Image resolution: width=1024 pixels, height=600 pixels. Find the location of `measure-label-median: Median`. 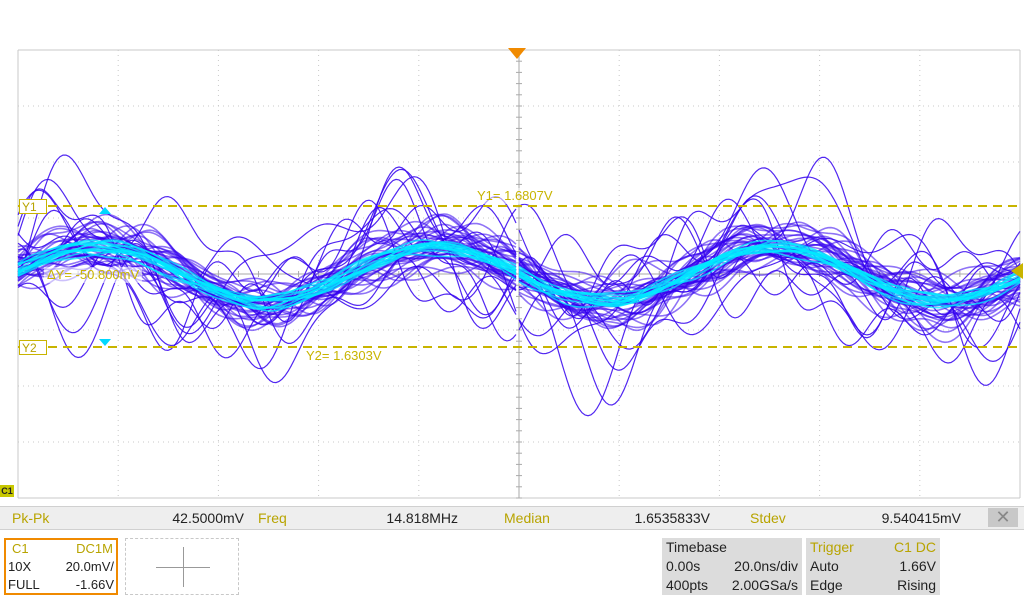

measure-label-median: Median is located at coordinates (527, 518).